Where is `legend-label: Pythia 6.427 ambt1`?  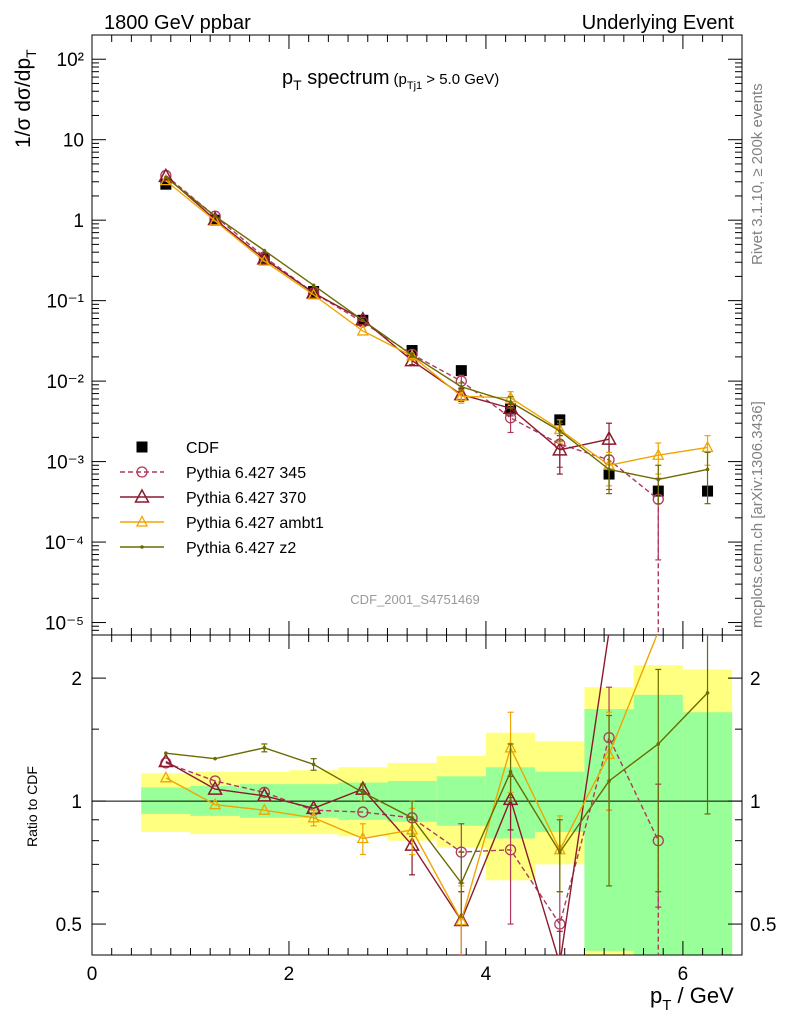
legend-label: Pythia 6.427 ambt1 is located at coordinates (255, 523).